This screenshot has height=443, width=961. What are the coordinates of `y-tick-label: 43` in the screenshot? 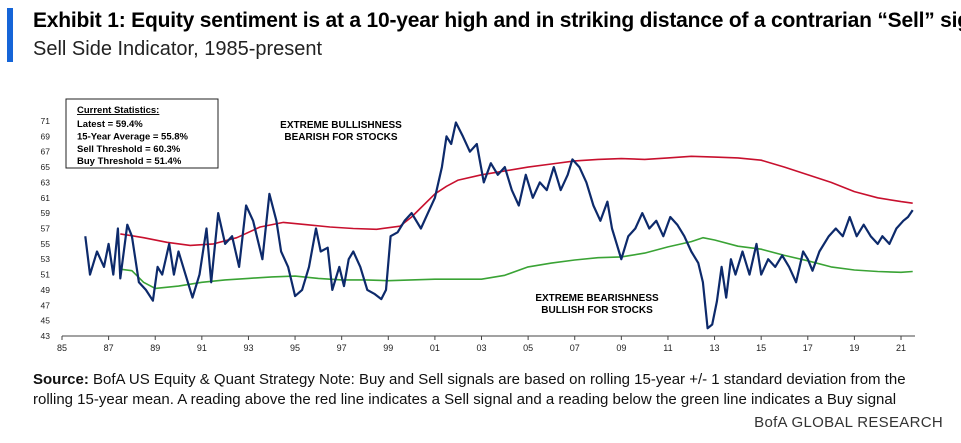 It's located at (46, 336).